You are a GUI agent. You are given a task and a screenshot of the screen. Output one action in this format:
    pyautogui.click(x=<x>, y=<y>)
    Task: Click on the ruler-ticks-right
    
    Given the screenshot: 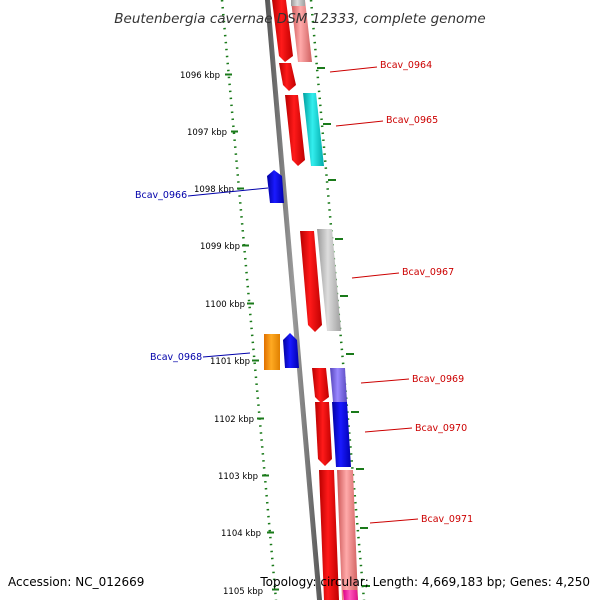 What is the action you would take?
    pyautogui.click(x=343, y=327)
    